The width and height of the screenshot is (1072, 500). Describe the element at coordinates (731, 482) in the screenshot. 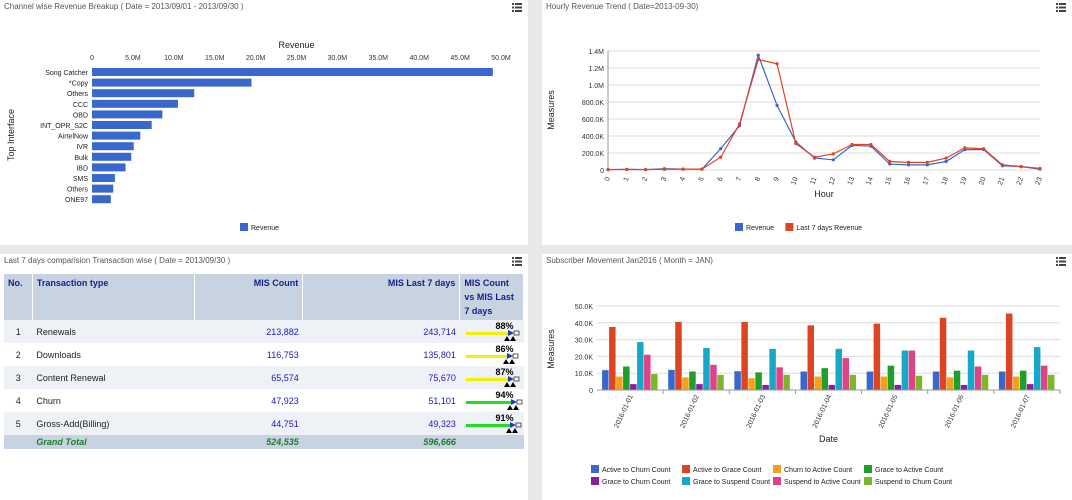

I see `legend-label: Grace to Suspend Count` at that location.